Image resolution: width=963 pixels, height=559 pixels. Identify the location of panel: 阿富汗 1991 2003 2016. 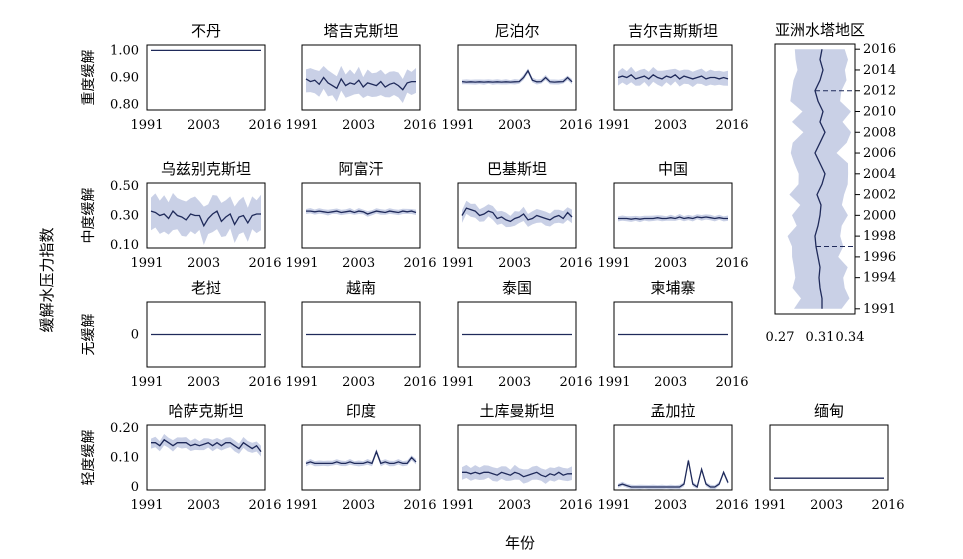
(360, 215).